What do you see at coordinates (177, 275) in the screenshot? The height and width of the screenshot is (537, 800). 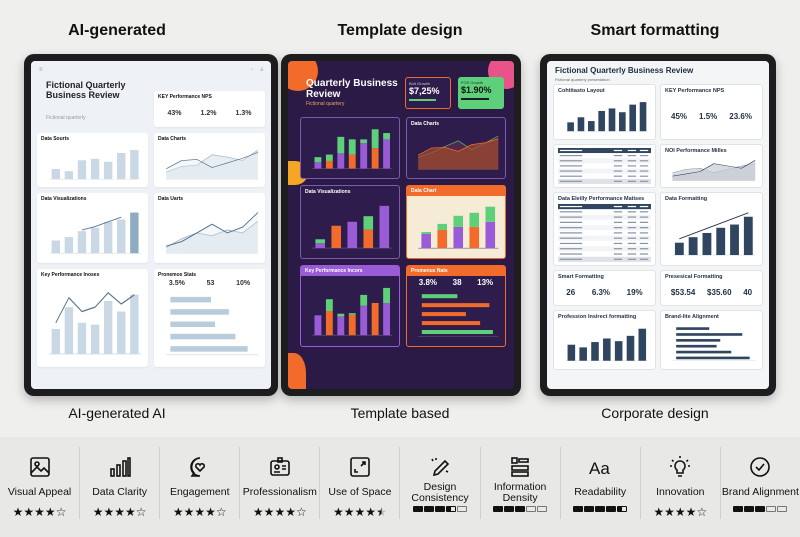 I see `panel-title: Pronemos Stats` at bounding box center [177, 275].